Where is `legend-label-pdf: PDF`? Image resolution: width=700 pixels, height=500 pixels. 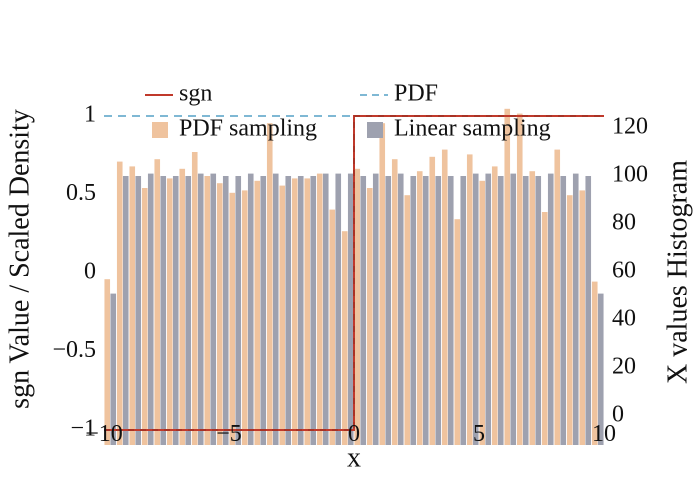 legend-label-pdf: PDF is located at coordinates (416, 94).